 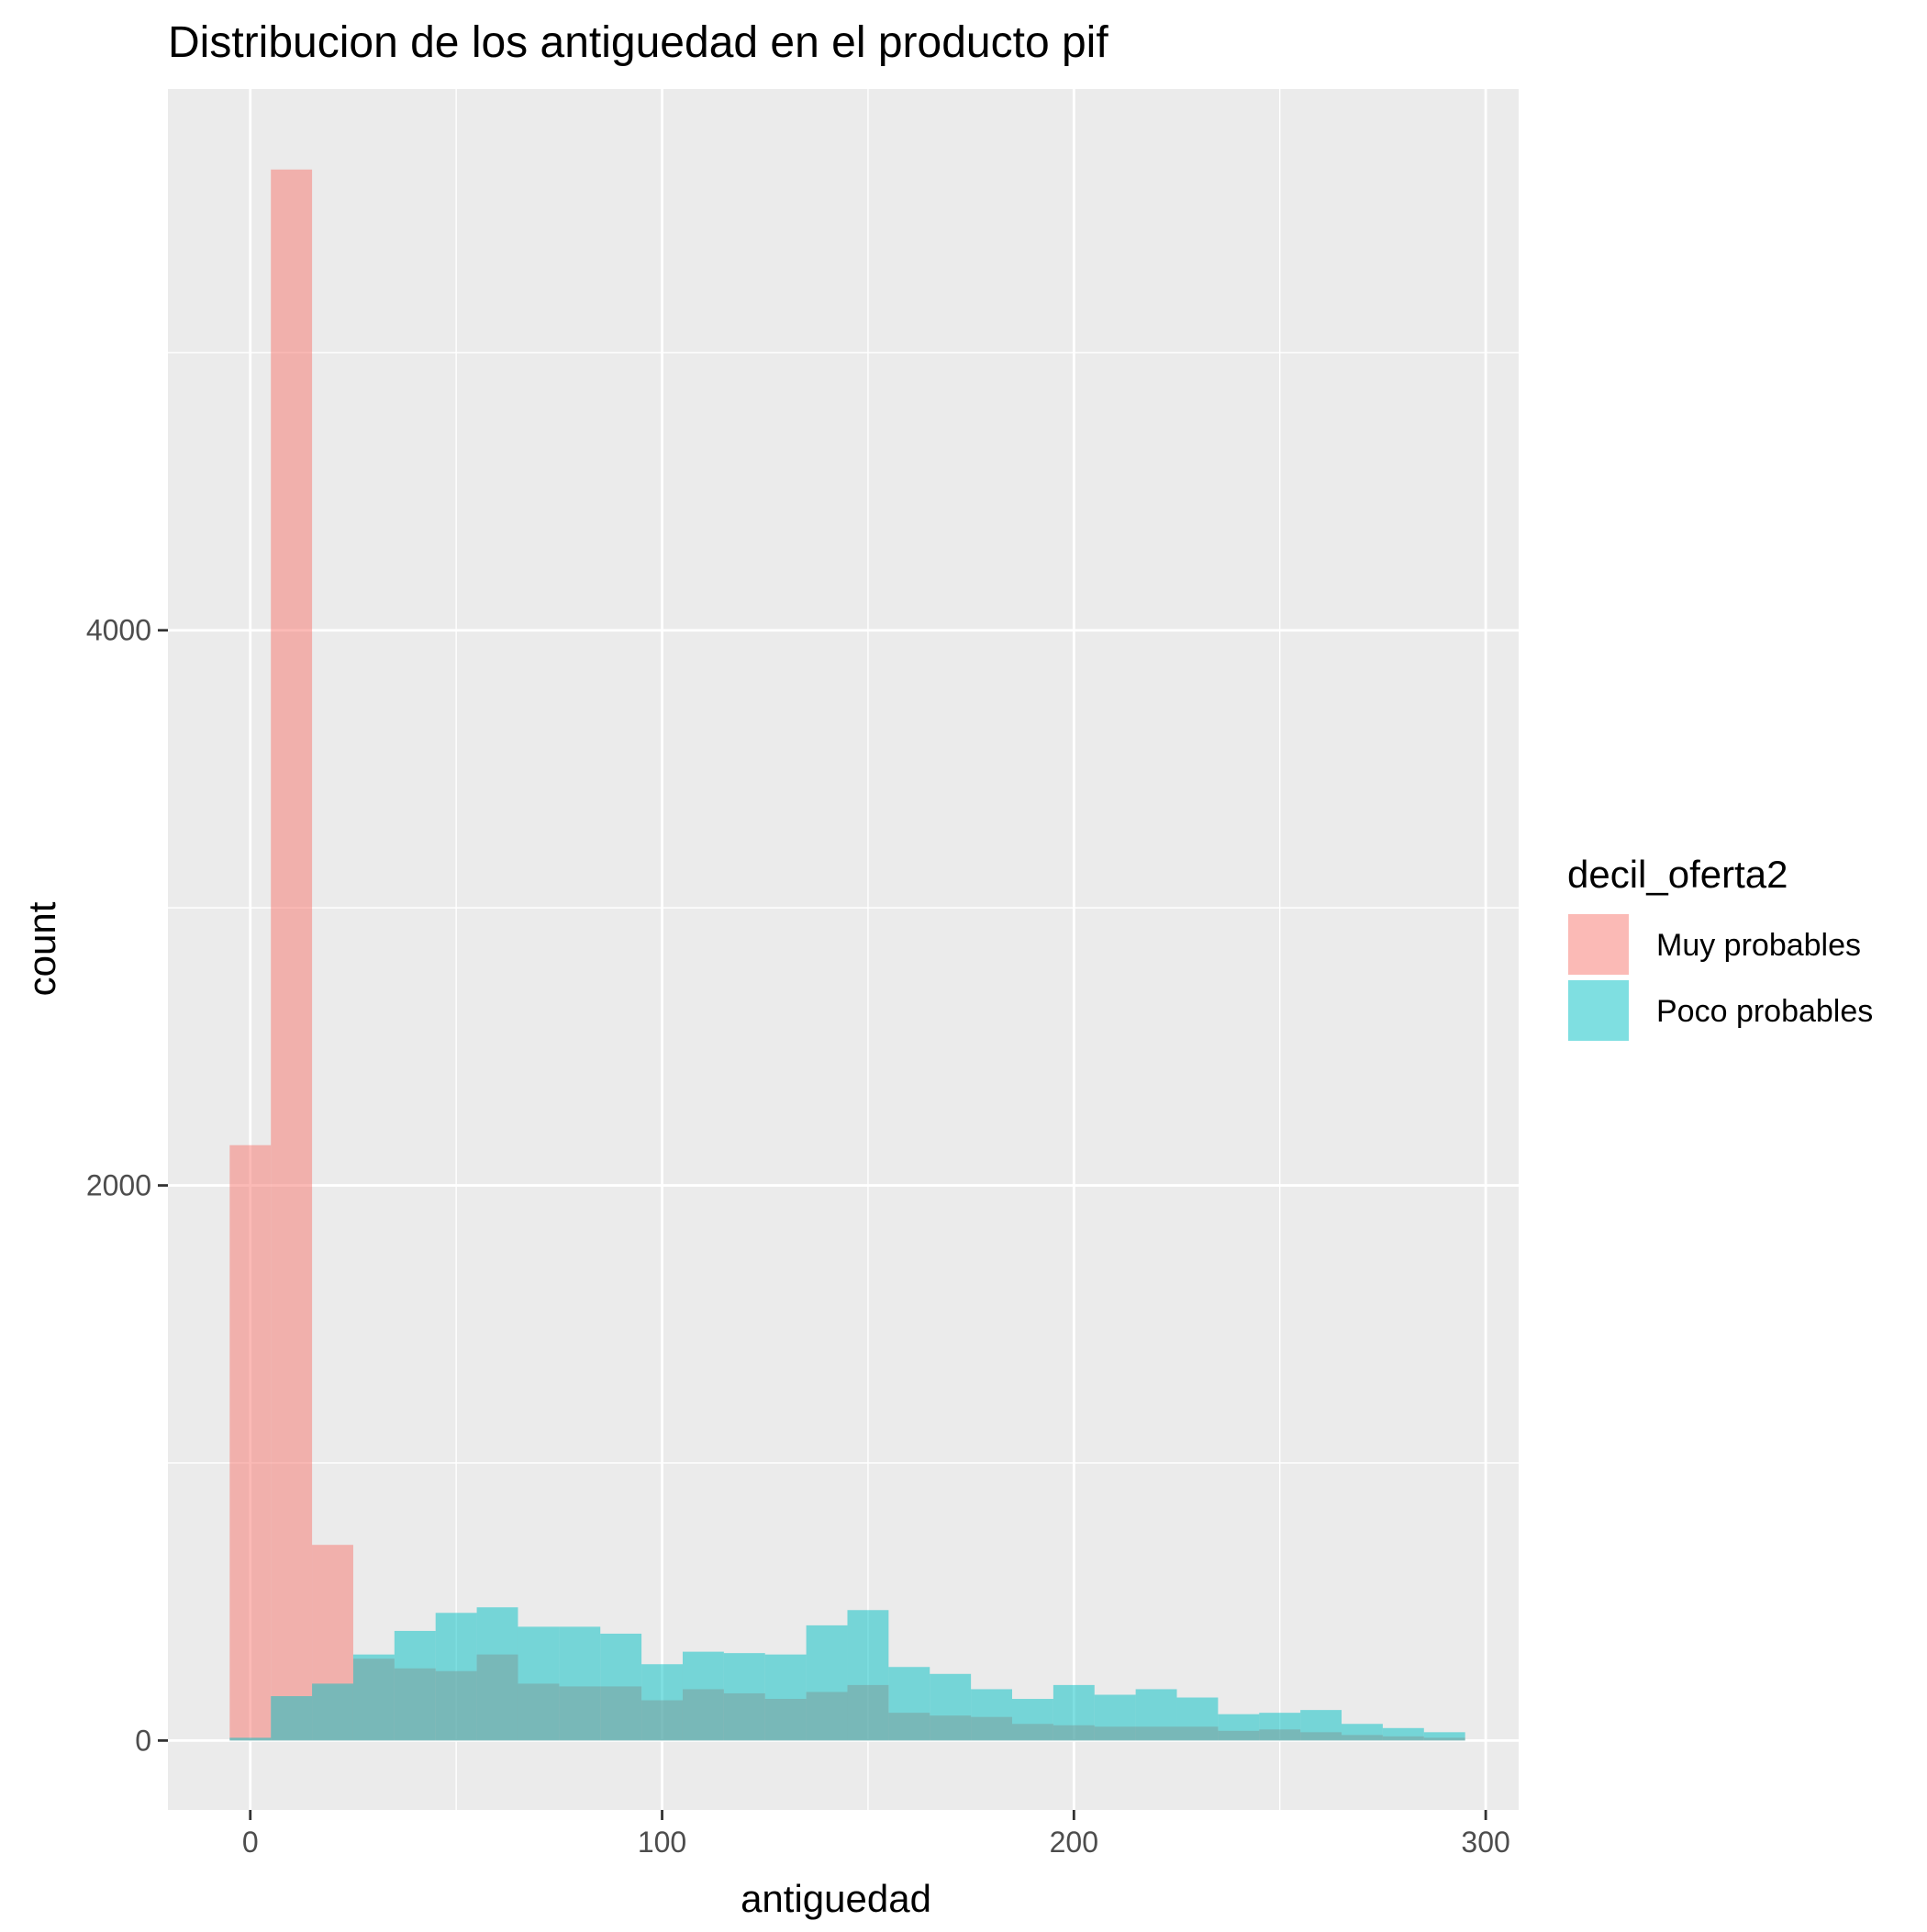 I want to click on x-tick-label: 200, so click(x=1074, y=1842).